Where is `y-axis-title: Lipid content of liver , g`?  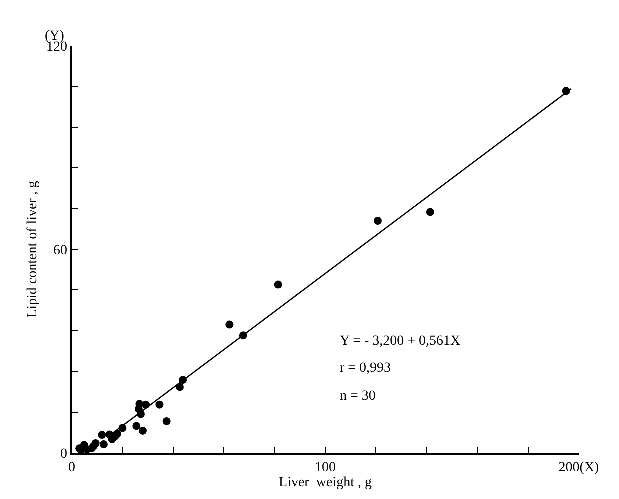
y-axis-title: Lipid content of liver , g is located at coordinates (33, 249).